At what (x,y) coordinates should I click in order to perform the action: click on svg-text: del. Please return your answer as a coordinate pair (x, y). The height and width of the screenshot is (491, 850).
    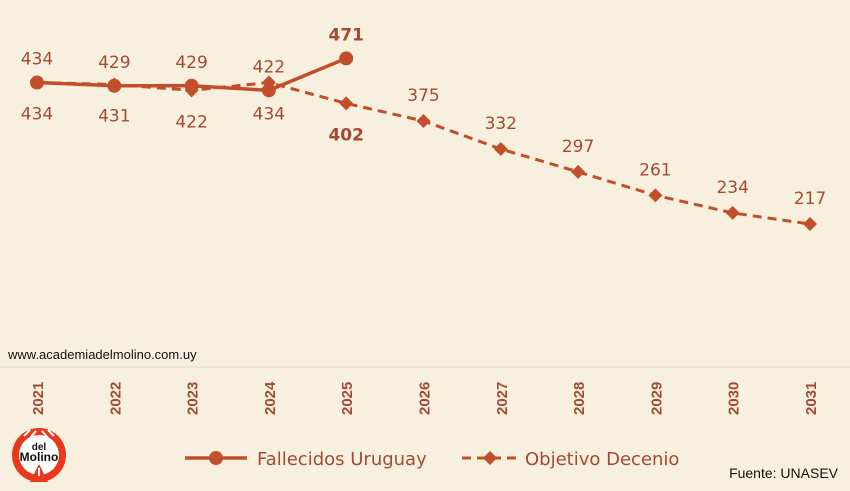
    Looking at the image, I should click on (39, 447).